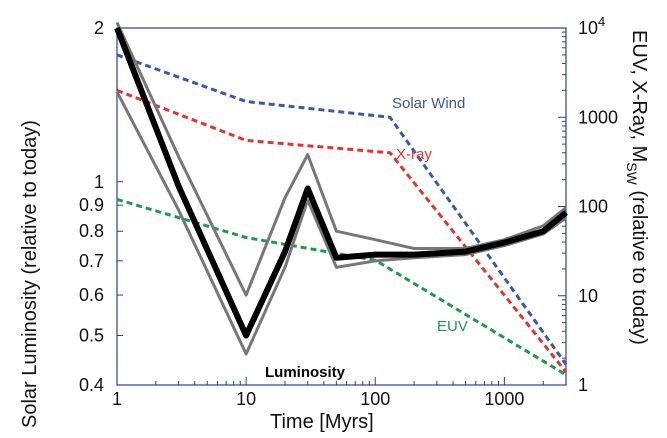 The width and height of the screenshot is (667, 438). I want to click on right-tick-label: 1000, so click(598, 117).